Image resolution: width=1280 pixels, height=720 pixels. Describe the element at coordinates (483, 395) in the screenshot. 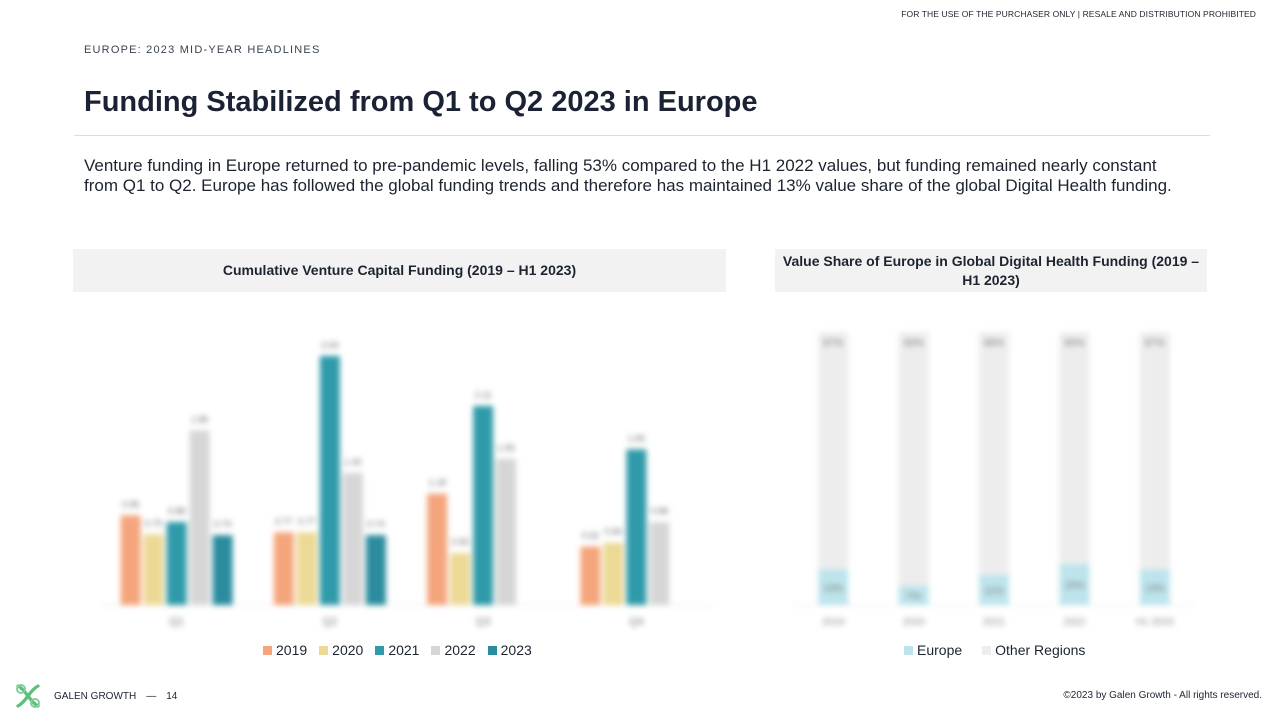

I see `data-label: 2.11` at that location.